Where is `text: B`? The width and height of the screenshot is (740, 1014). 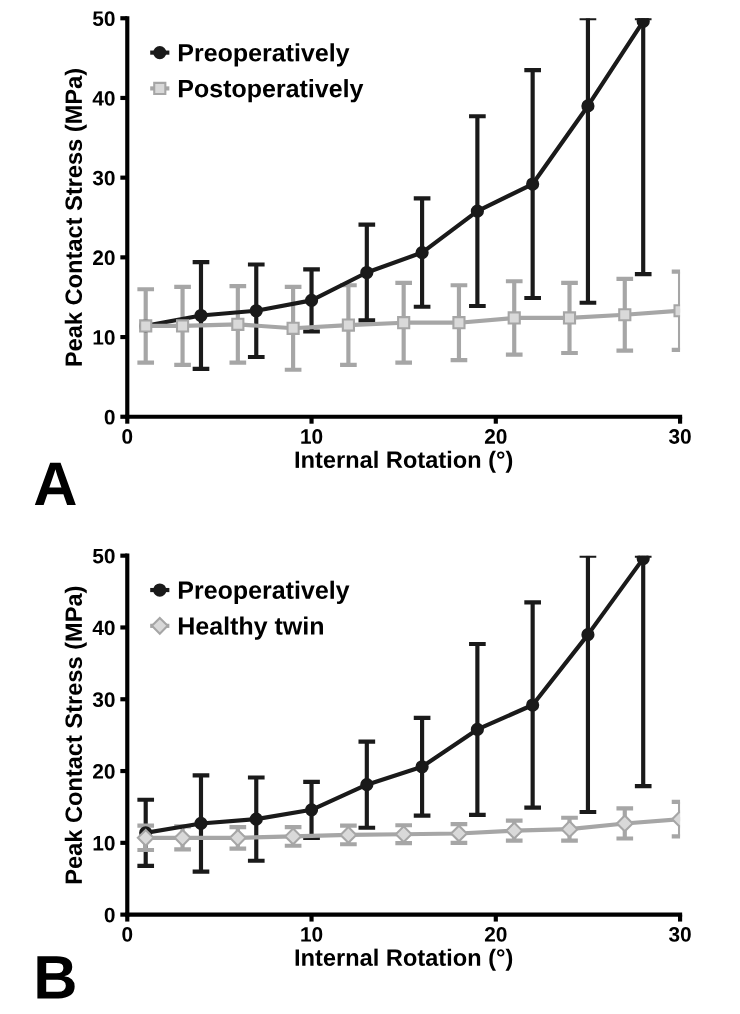 text: B is located at coordinates (56, 977).